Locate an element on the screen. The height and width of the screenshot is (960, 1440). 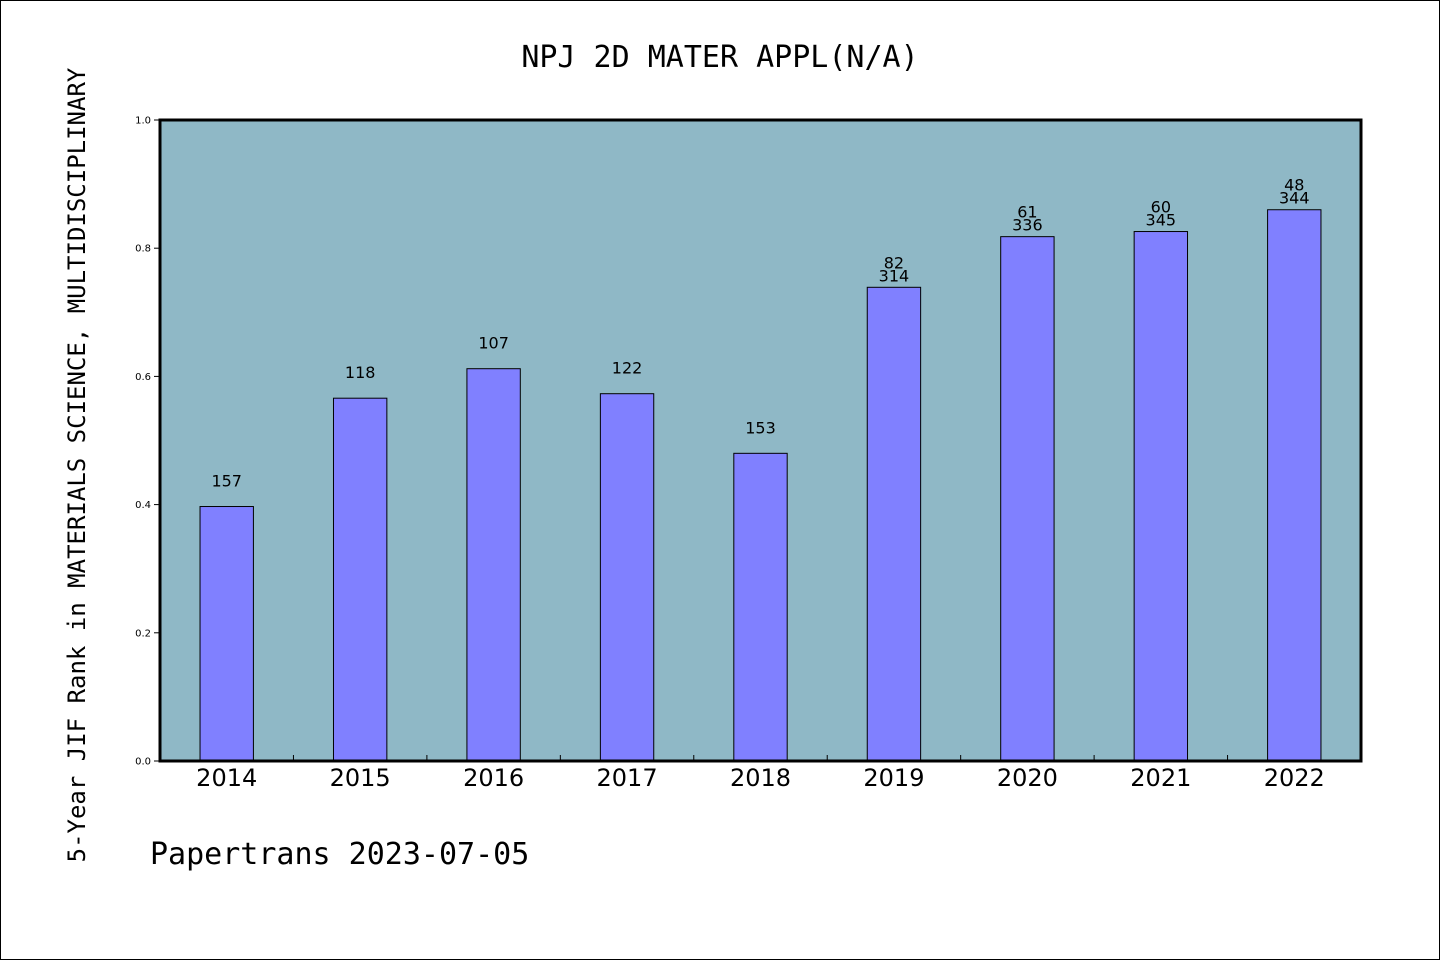
data-label-top: 82 is located at coordinates (894, 262).